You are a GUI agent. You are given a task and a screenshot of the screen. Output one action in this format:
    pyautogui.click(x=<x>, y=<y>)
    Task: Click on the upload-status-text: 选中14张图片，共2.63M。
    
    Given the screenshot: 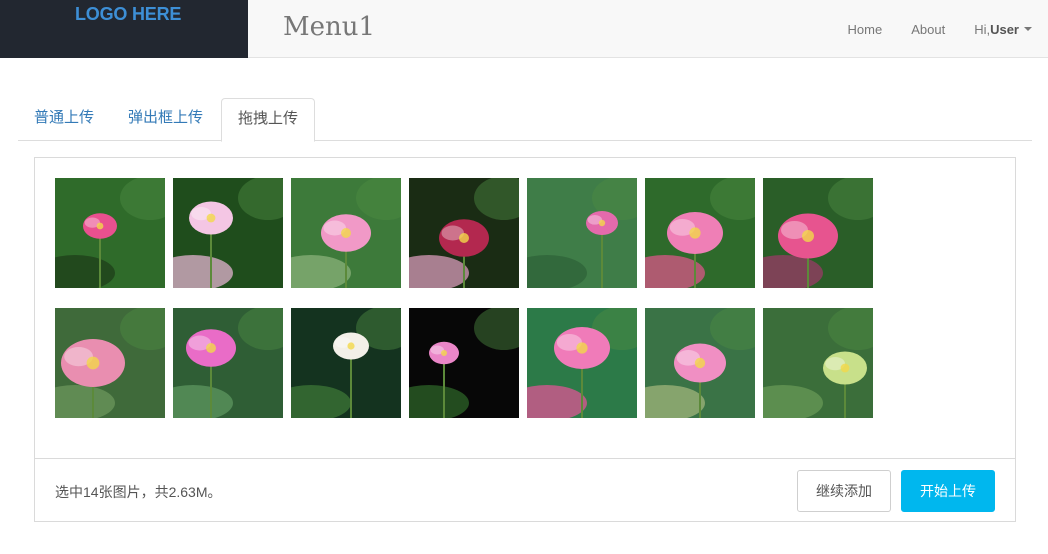 What is the action you would take?
    pyautogui.click(x=138, y=492)
    